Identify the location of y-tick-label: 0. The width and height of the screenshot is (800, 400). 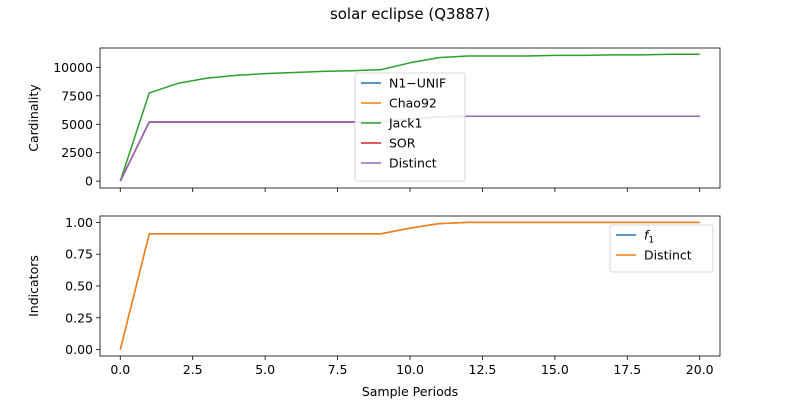
(89, 181).